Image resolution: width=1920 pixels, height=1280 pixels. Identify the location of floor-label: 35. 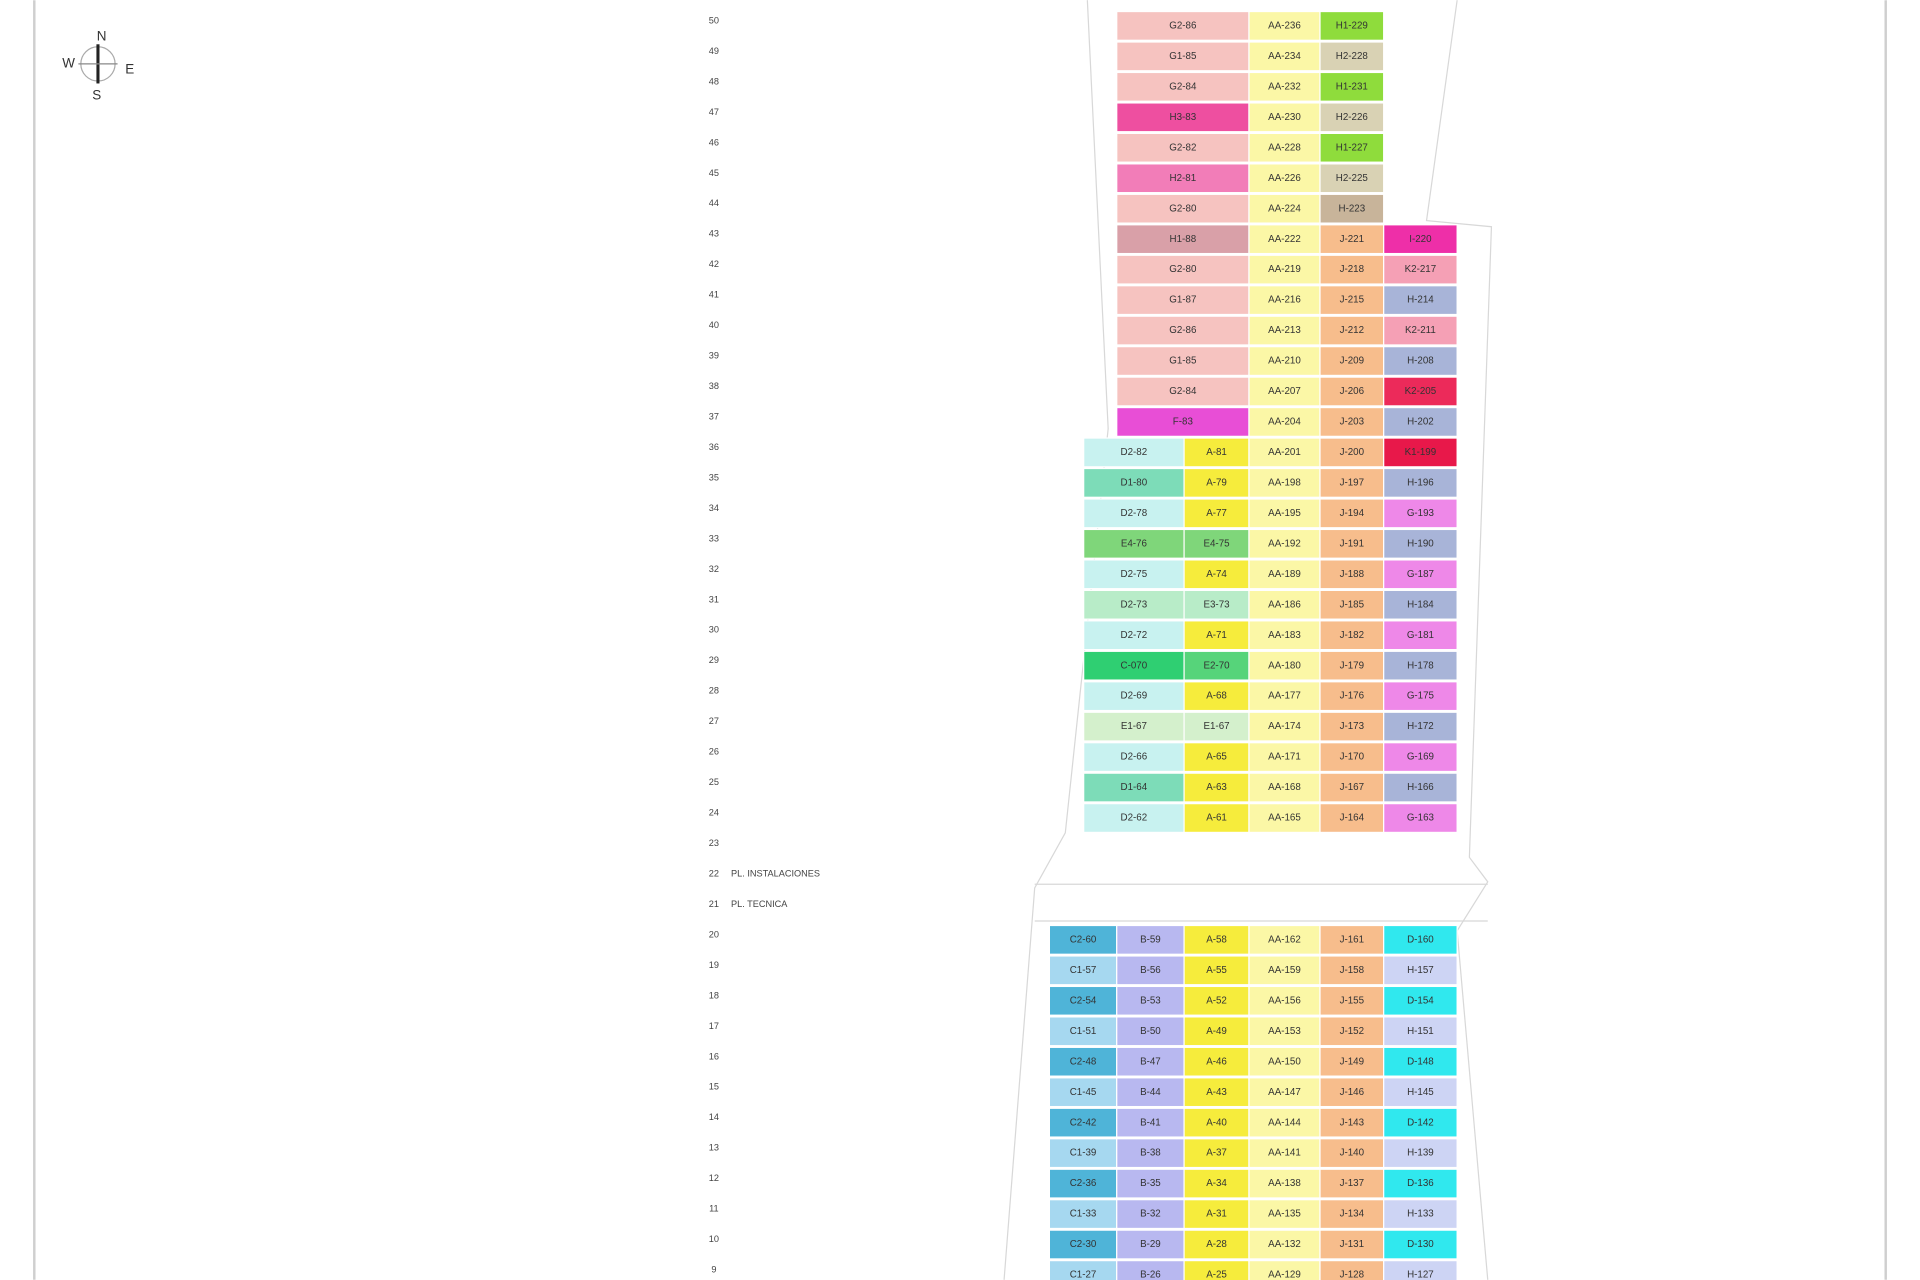
(714, 477).